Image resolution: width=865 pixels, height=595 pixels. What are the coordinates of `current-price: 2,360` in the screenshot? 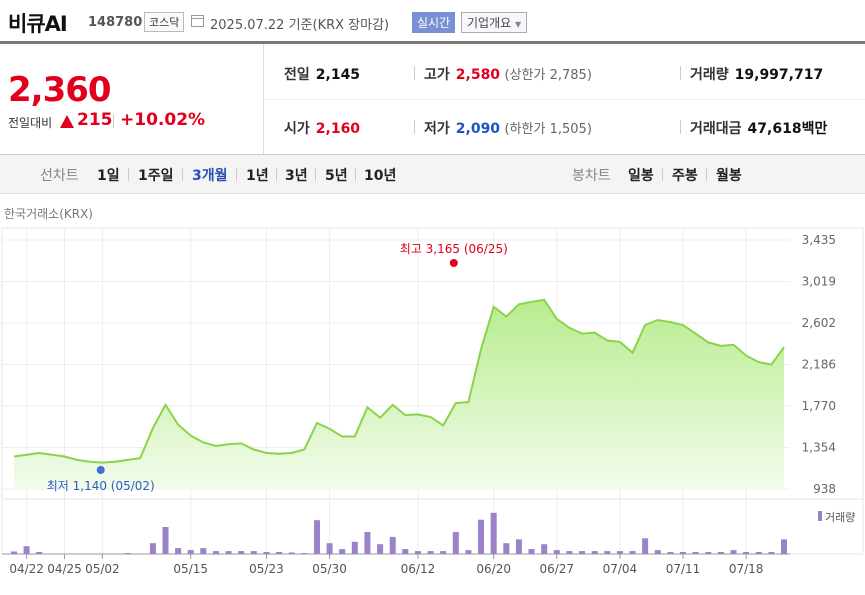 It's located at (60, 90).